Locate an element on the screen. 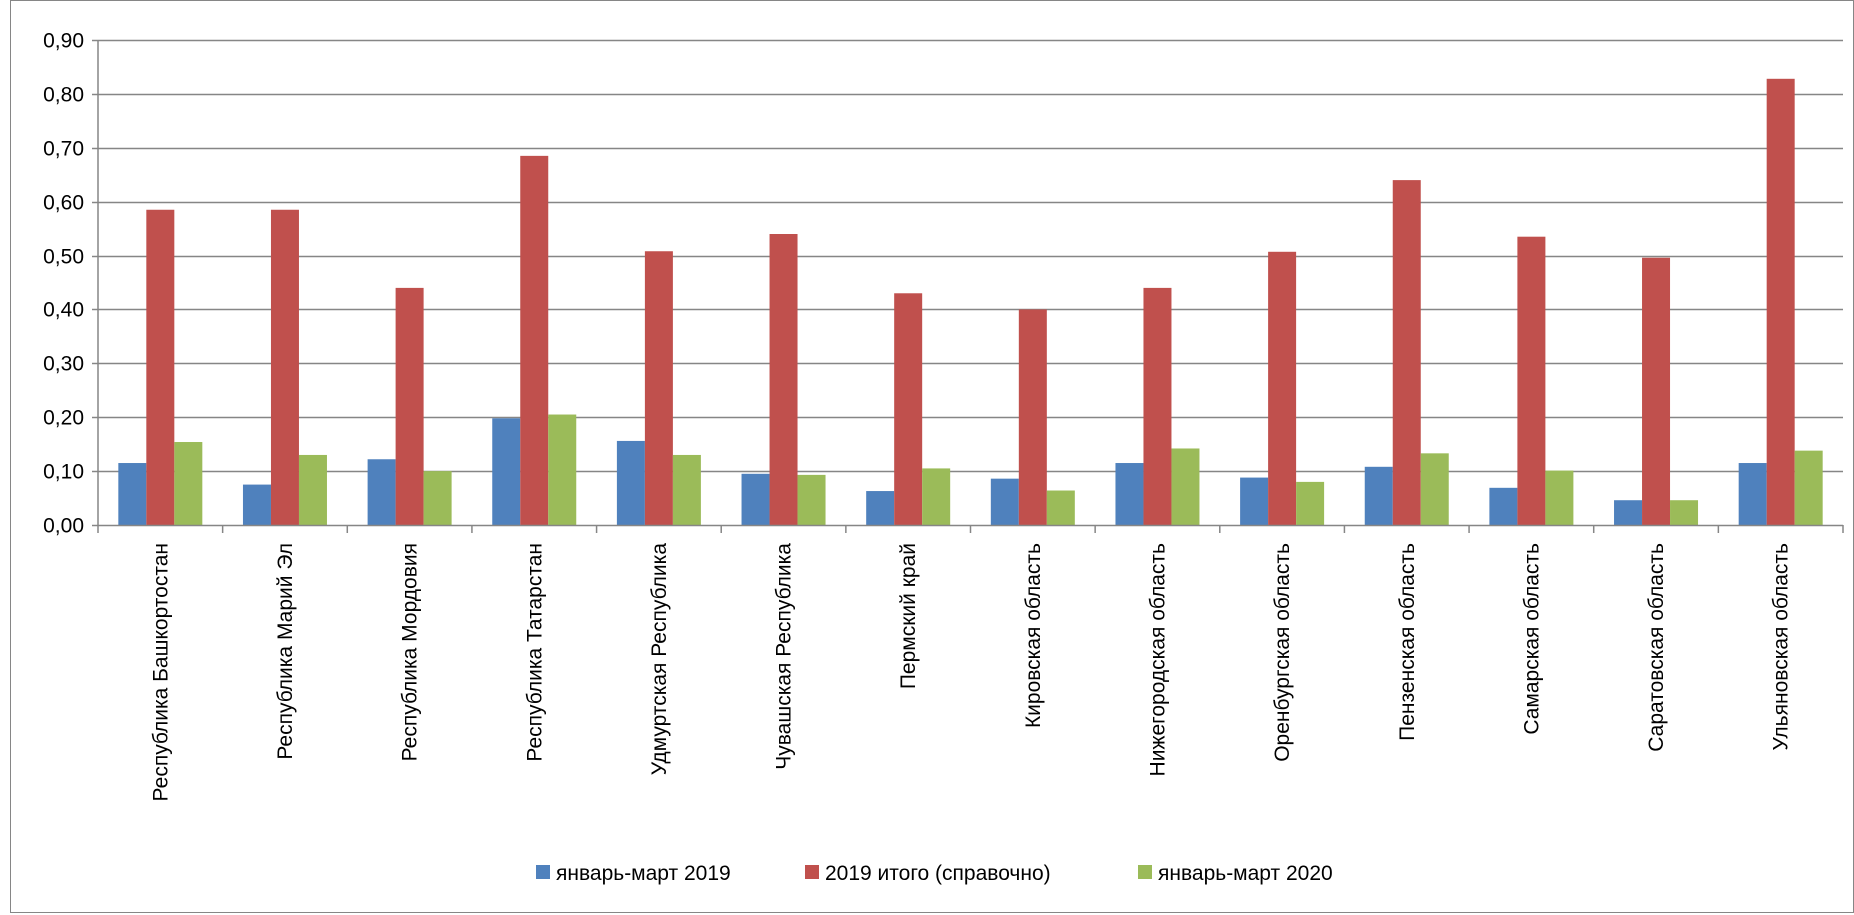  x-category-label: Оренбургская область is located at coordinates (1282, 652).